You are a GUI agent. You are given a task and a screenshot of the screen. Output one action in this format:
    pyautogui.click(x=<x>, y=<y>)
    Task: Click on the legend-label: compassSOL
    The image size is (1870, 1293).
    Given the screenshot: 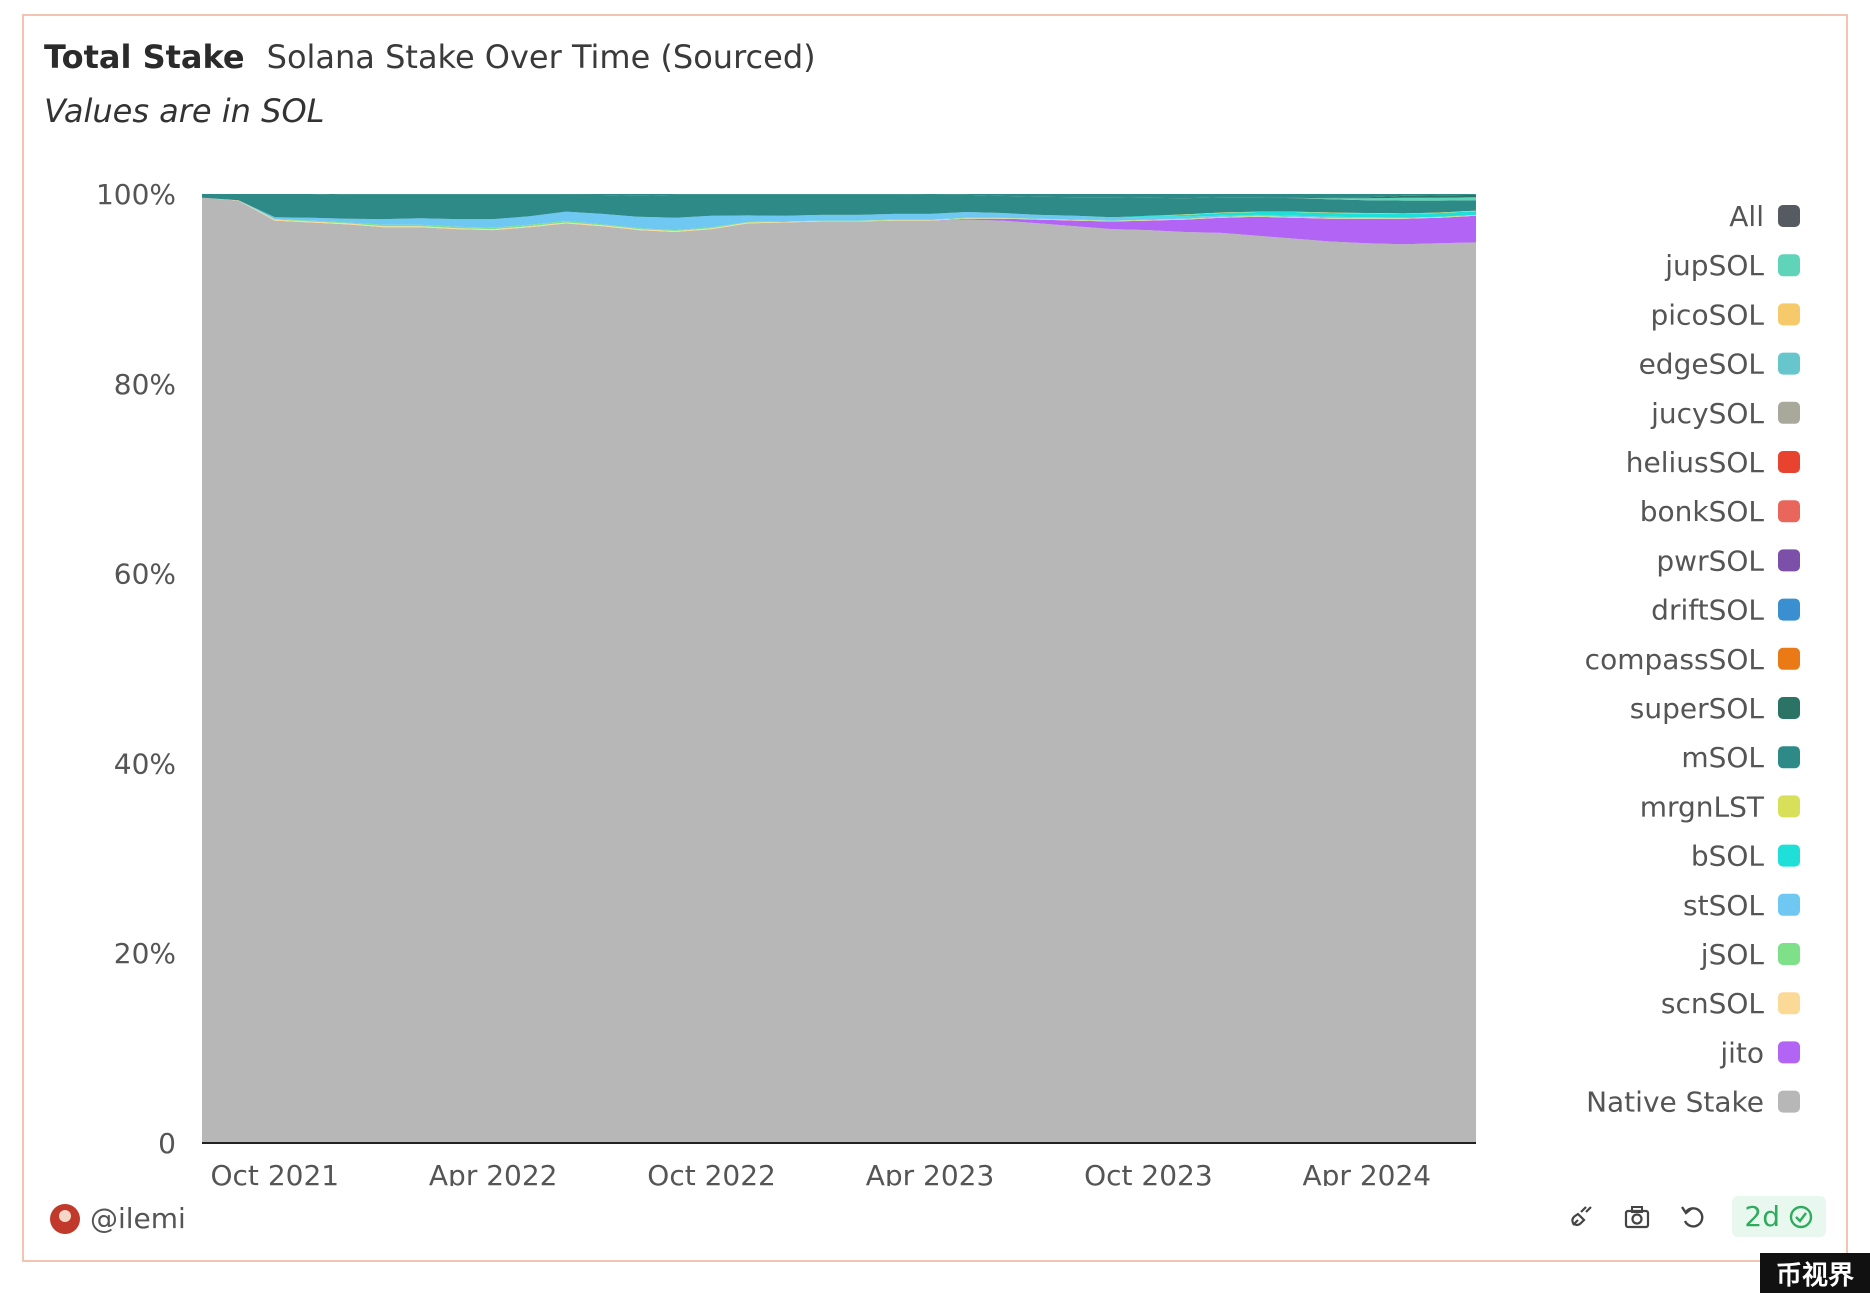 What is the action you would take?
    pyautogui.click(x=1675, y=659)
    